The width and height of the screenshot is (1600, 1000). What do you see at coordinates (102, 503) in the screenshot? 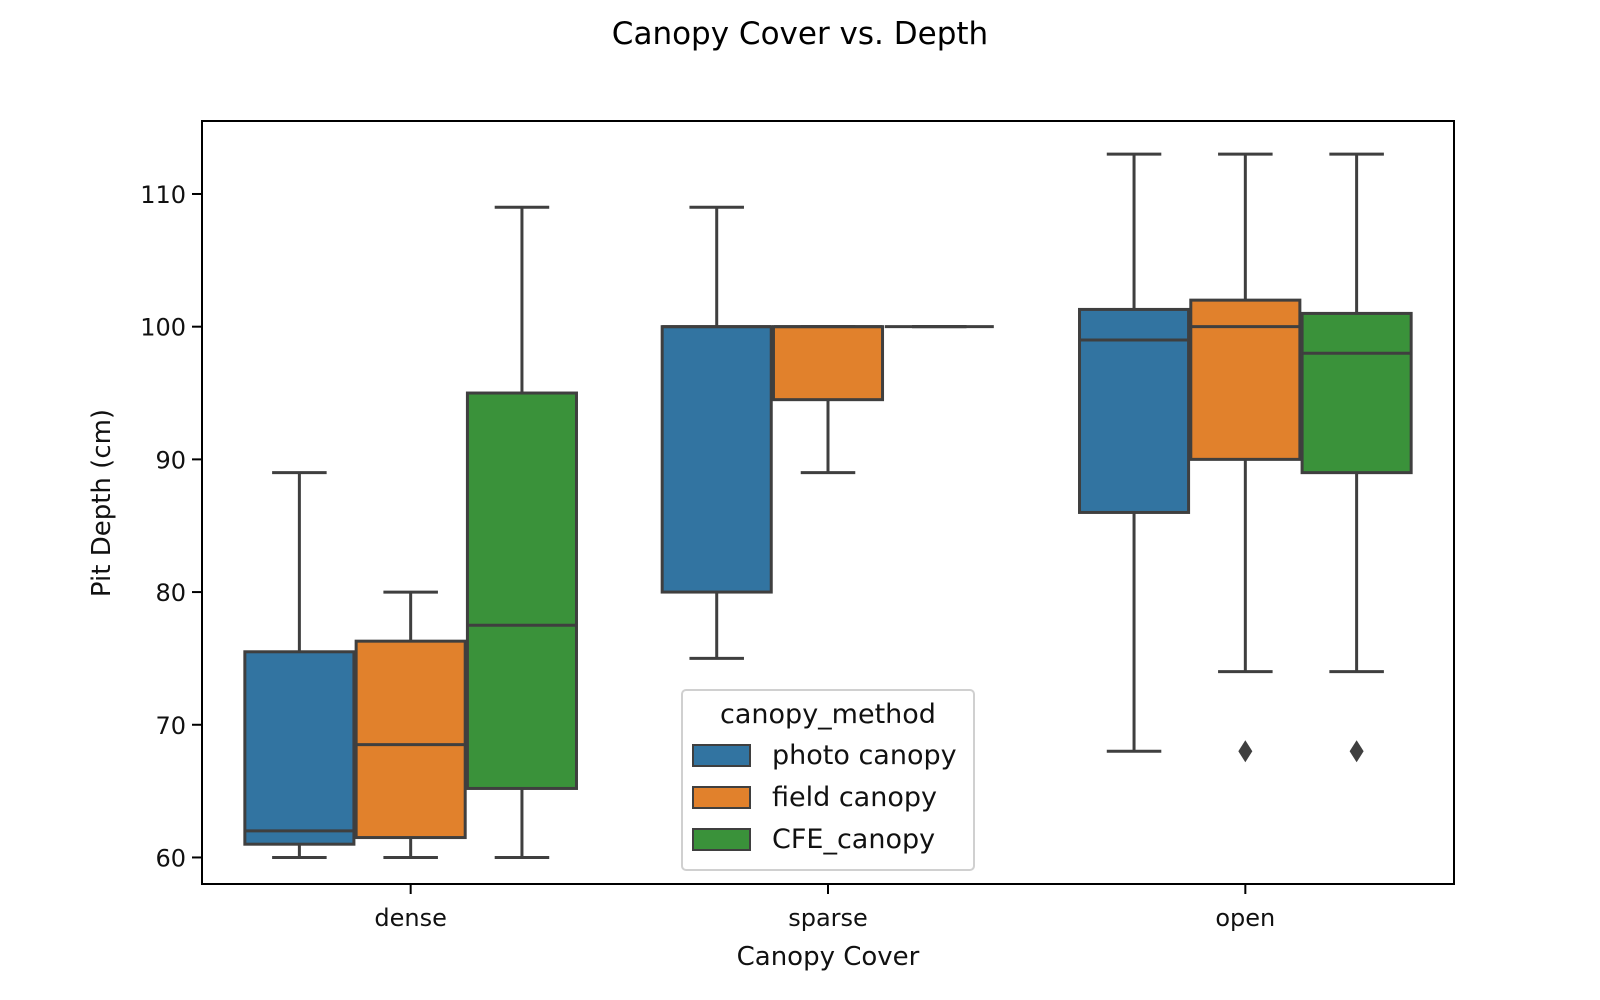
I see `y-axis-label: Pit Depth (cm)` at bounding box center [102, 503].